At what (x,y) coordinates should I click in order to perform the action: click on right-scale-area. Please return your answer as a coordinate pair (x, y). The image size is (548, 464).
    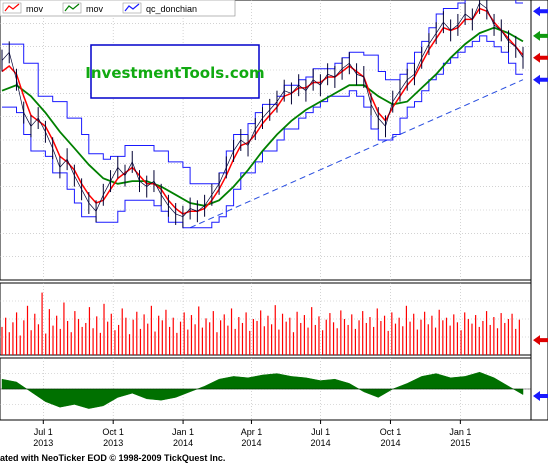
    Looking at the image, I should click on (539, 210).